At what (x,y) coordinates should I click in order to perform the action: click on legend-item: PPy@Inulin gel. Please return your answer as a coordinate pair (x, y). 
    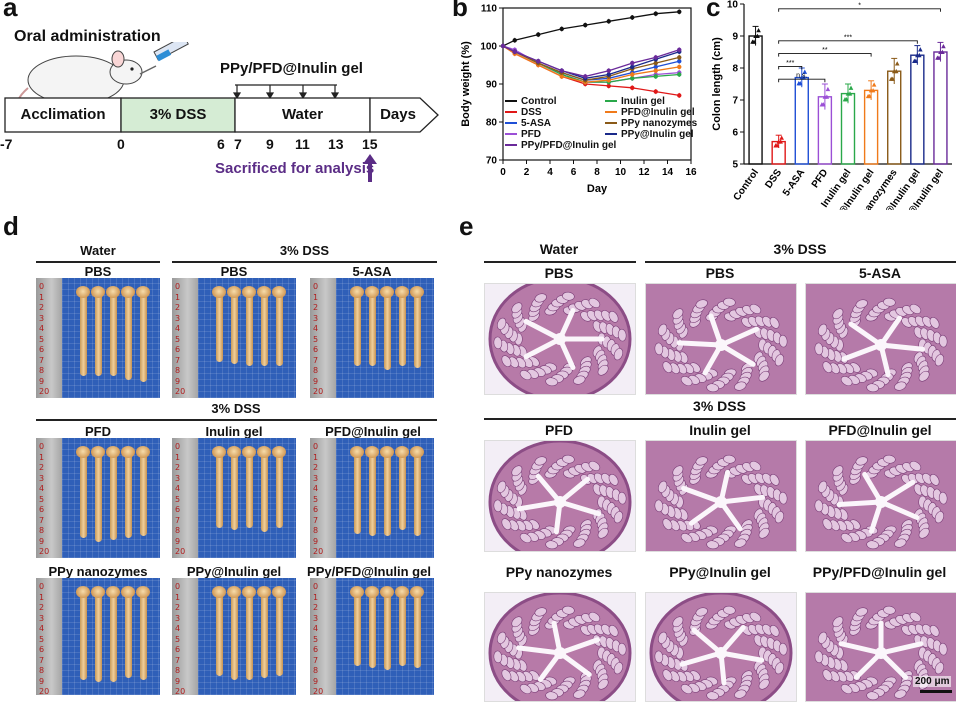
    Looking at the image, I should click on (649, 134).